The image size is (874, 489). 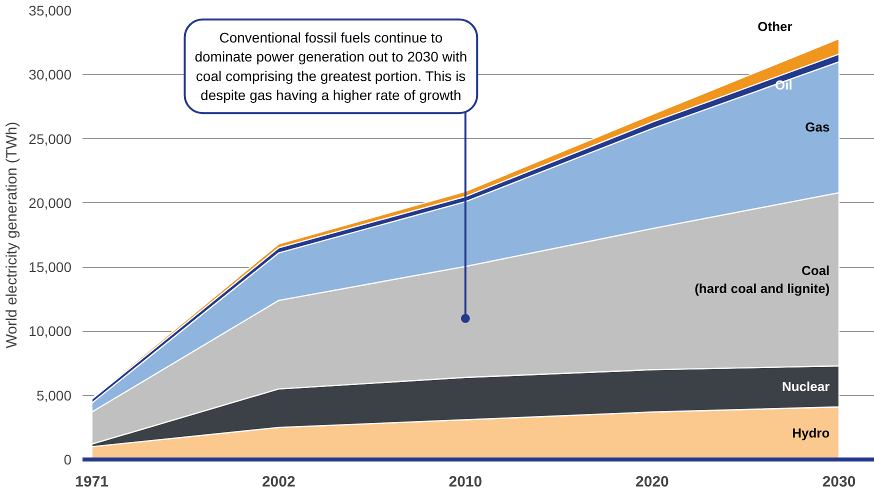 What do you see at coordinates (12, 235) in the screenshot?
I see `y-axis-title: World electricity generation (TWh)` at bounding box center [12, 235].